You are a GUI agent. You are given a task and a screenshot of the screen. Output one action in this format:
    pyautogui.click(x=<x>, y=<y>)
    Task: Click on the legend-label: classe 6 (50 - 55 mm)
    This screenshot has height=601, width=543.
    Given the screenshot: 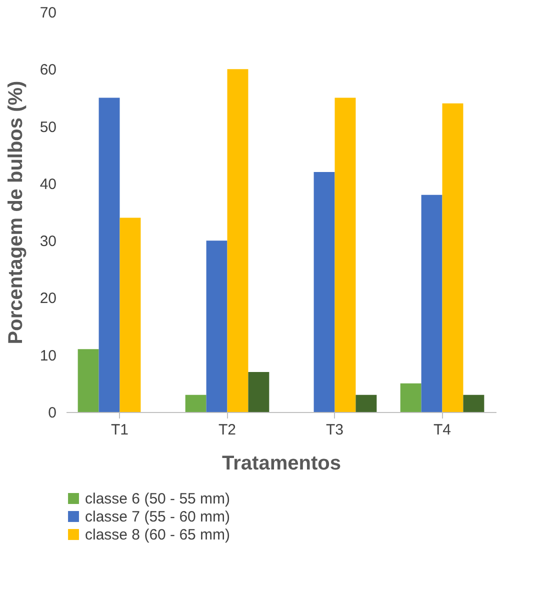 What is the action you would take?
    pyautogui.click(x=157, y=499)
    